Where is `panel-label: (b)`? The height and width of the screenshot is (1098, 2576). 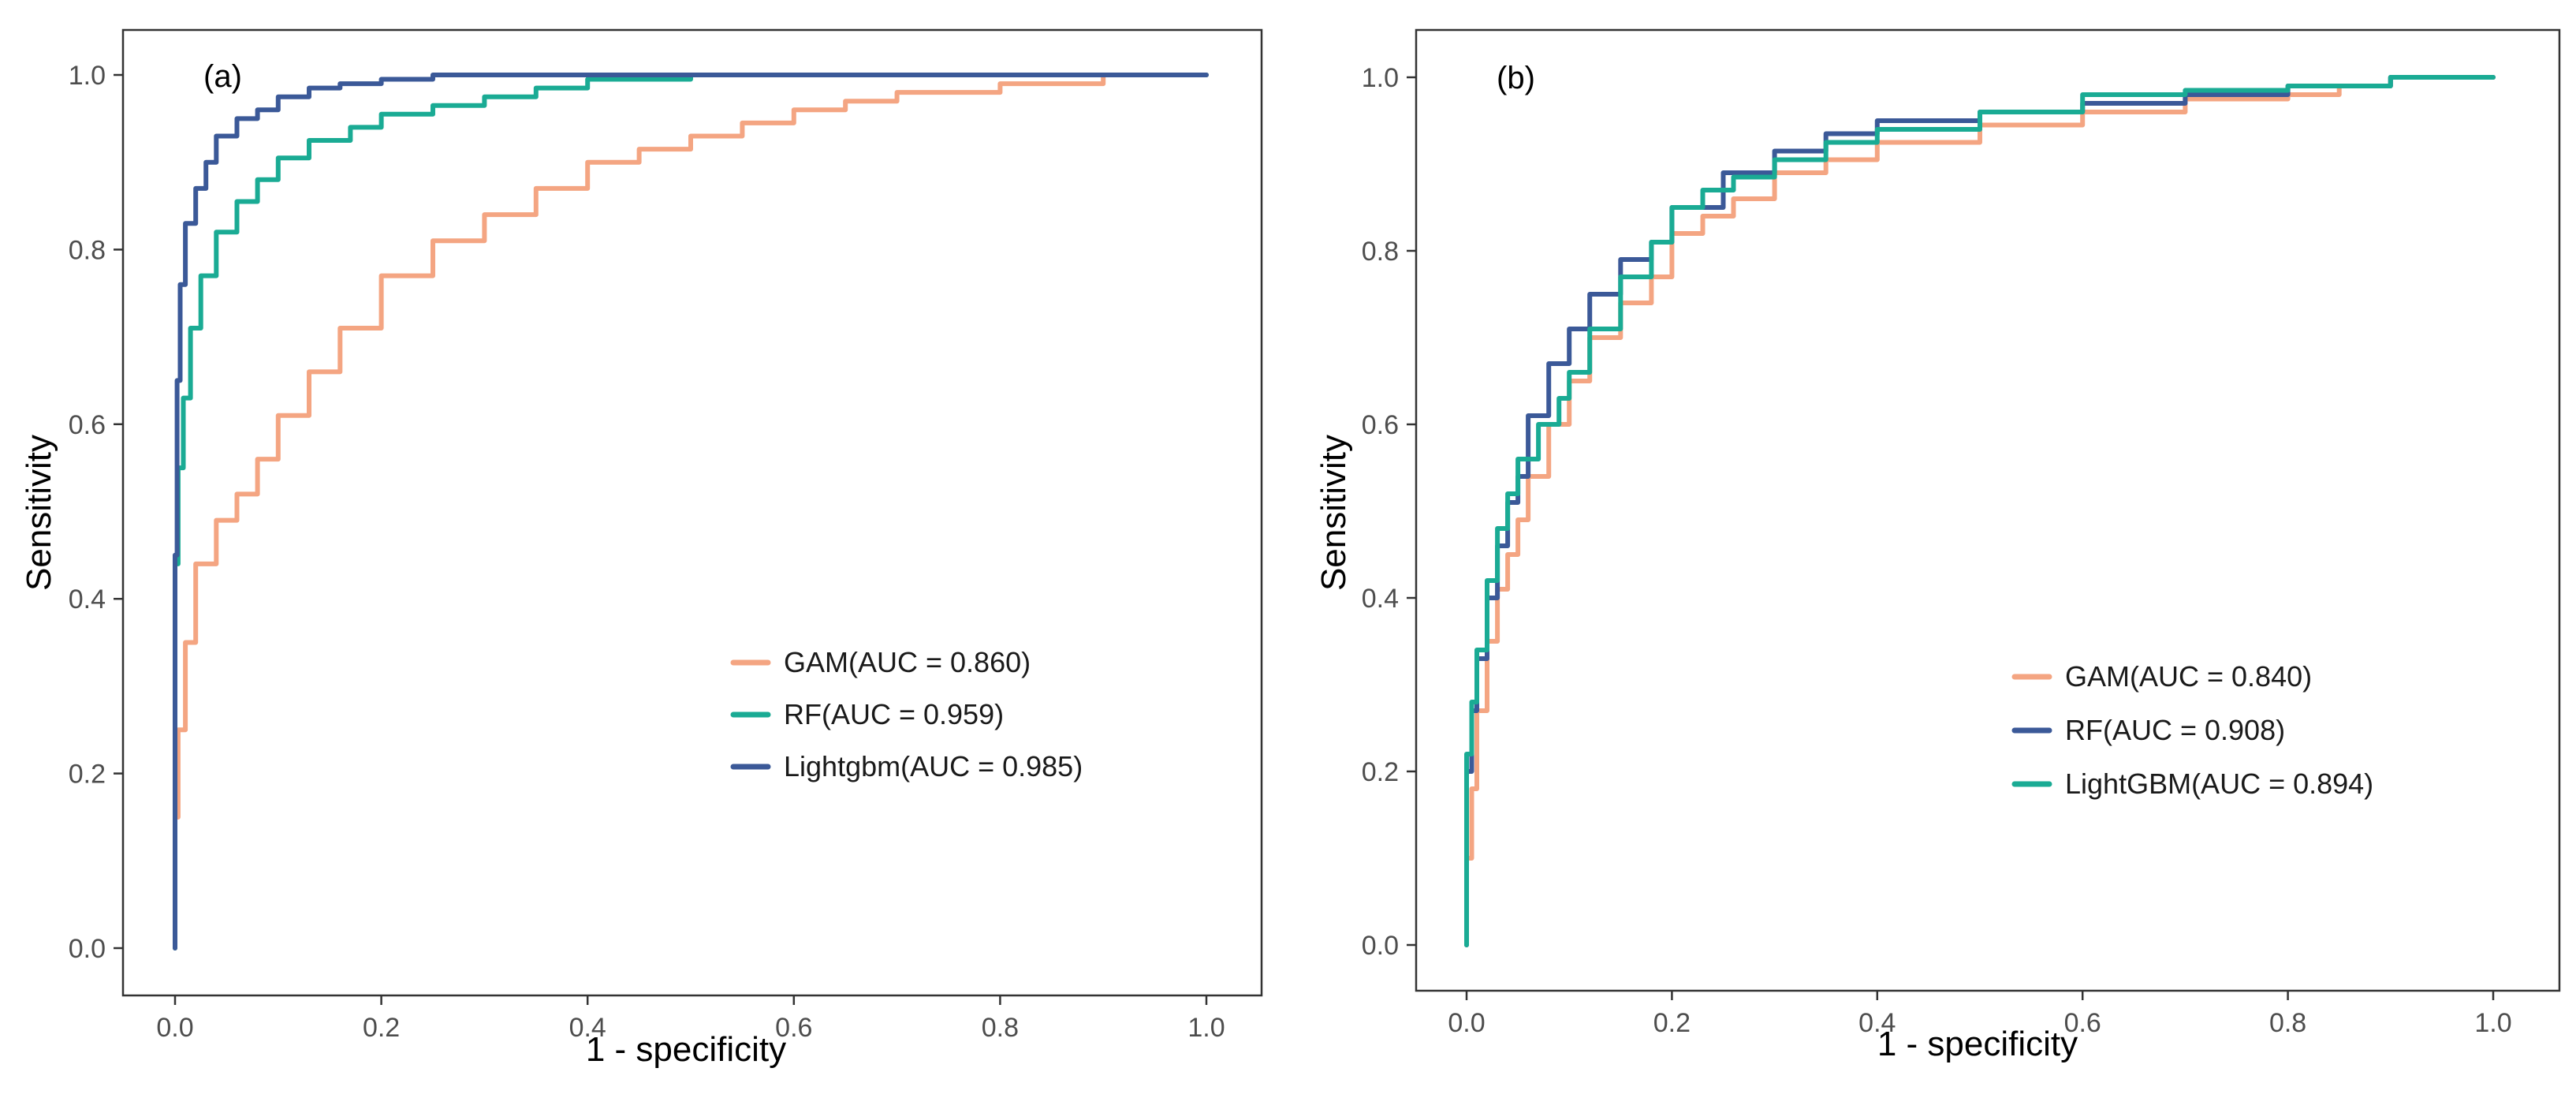
panel-label: (b) is located at coordinates (1516, 78).